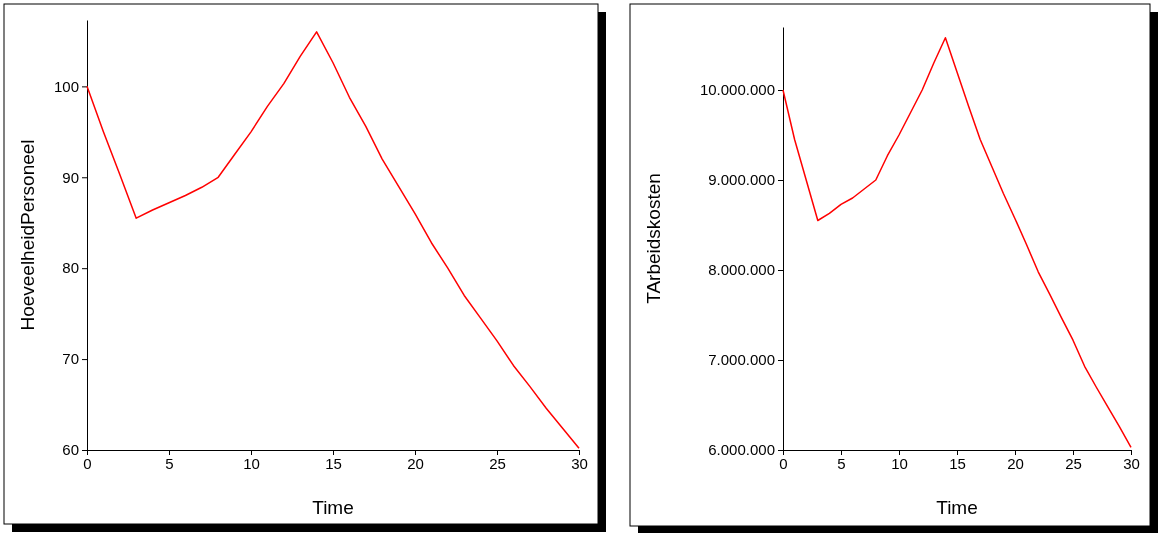 The image size is (1165, 533). I want to click on y-tick-label: 90, so click(70, 177).